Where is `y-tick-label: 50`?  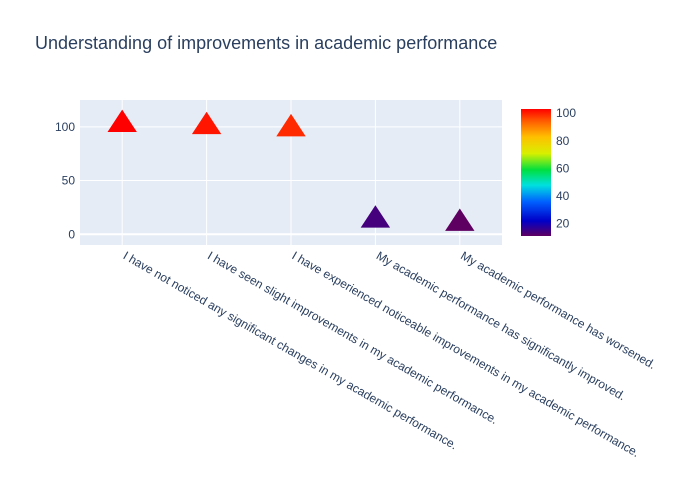
y-tick-label: 50 is located at coordinates (69, 181).